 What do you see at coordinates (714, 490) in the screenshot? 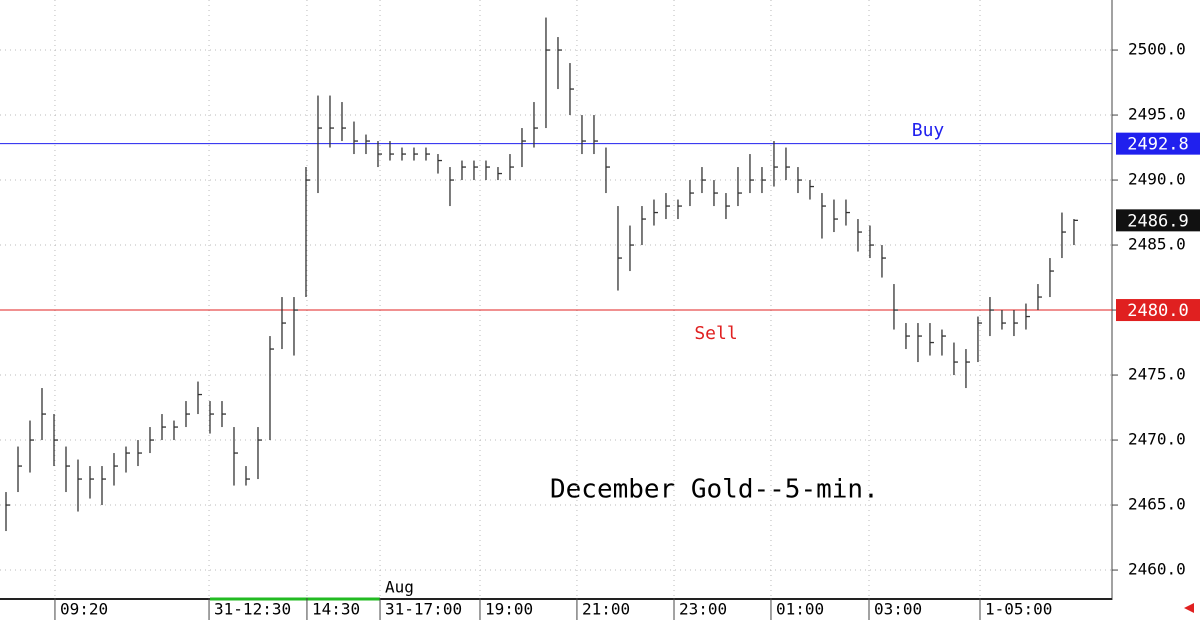
I see `chart-annotation: December Gold--5-min.` at bounding box center [714, 490].